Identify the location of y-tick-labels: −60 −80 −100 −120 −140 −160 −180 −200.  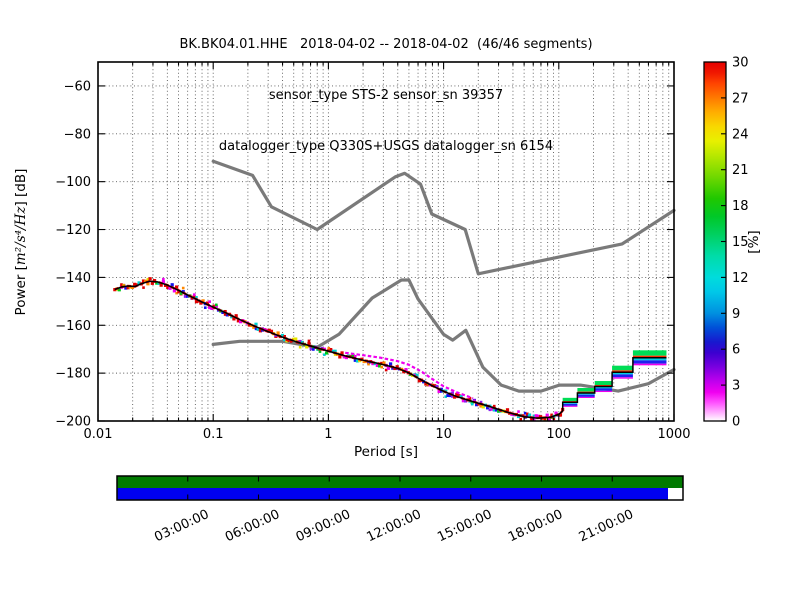
(73, 254).